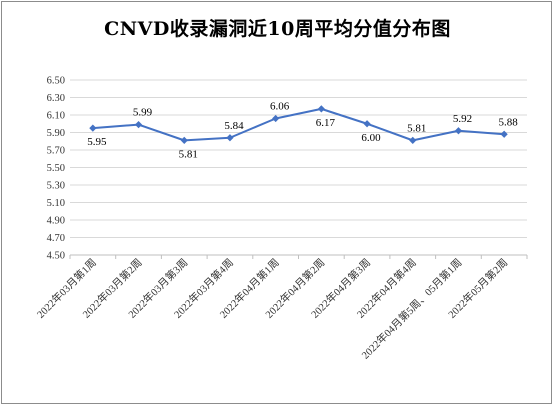 The image size is (555, 407). What do you see at coordinates (509, 122) in the screenshot?
I see `data-label: 5.88` at bounding box center [509, 122].